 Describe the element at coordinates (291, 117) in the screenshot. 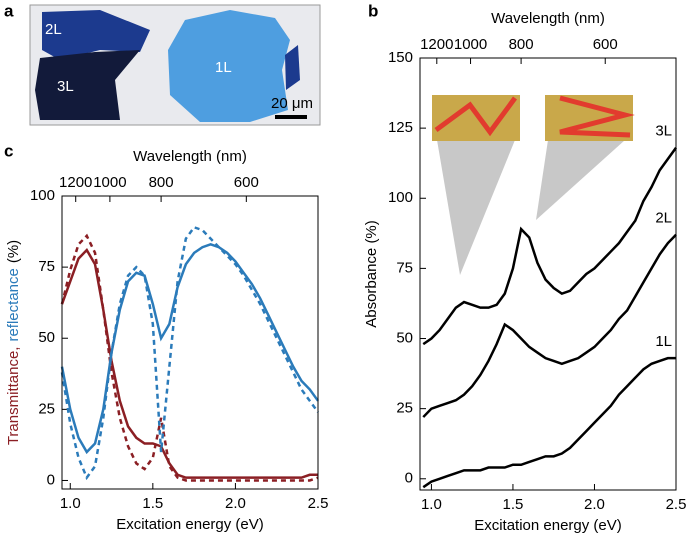

I see `scale-bar` at that location.